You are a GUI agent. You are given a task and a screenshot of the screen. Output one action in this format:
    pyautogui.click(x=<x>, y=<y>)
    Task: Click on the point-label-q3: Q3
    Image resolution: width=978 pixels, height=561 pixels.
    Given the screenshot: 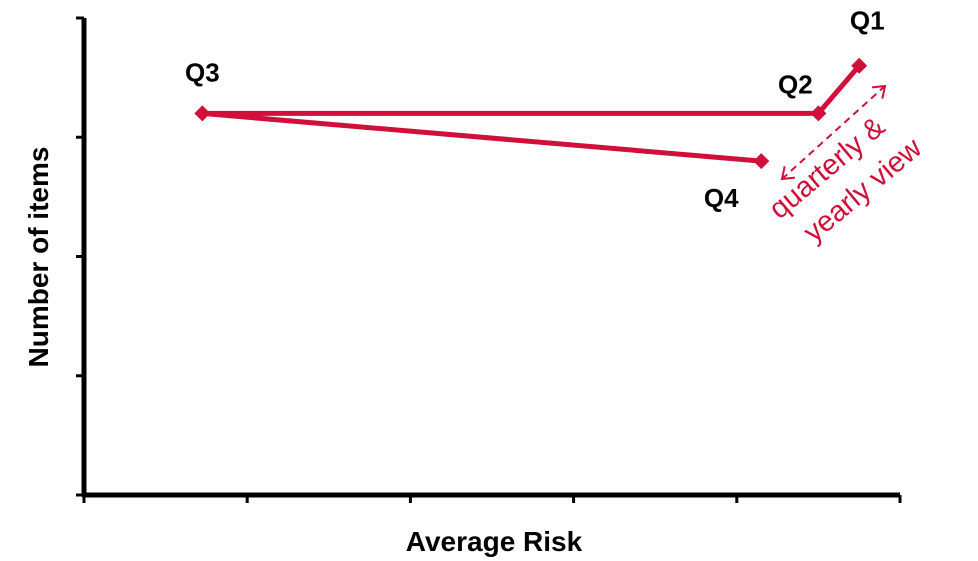 What is the action you would take?
    pyautogui.click(x=202, y=72)
    